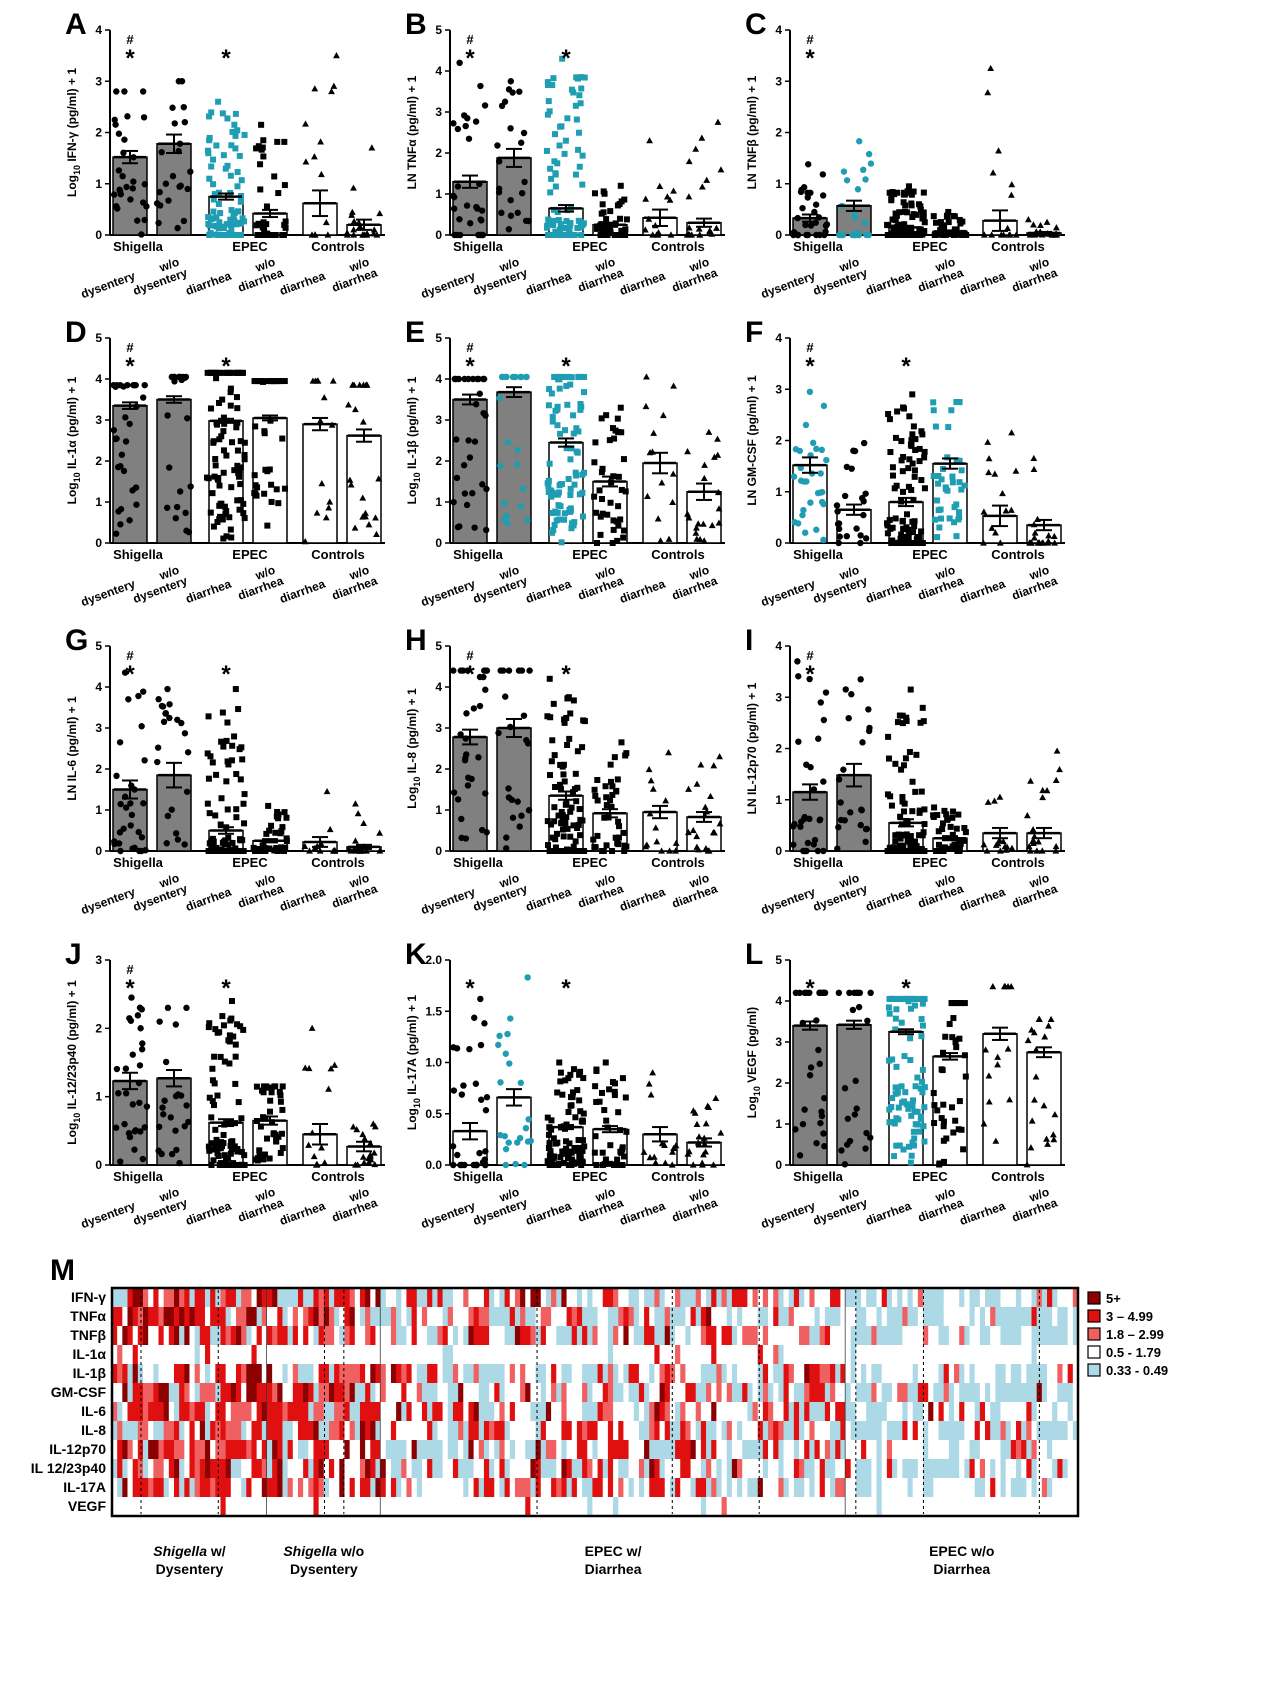  Describe the element at coordinates (108, 593) in the screenshot. I see `category-label: dysentery` at that location.